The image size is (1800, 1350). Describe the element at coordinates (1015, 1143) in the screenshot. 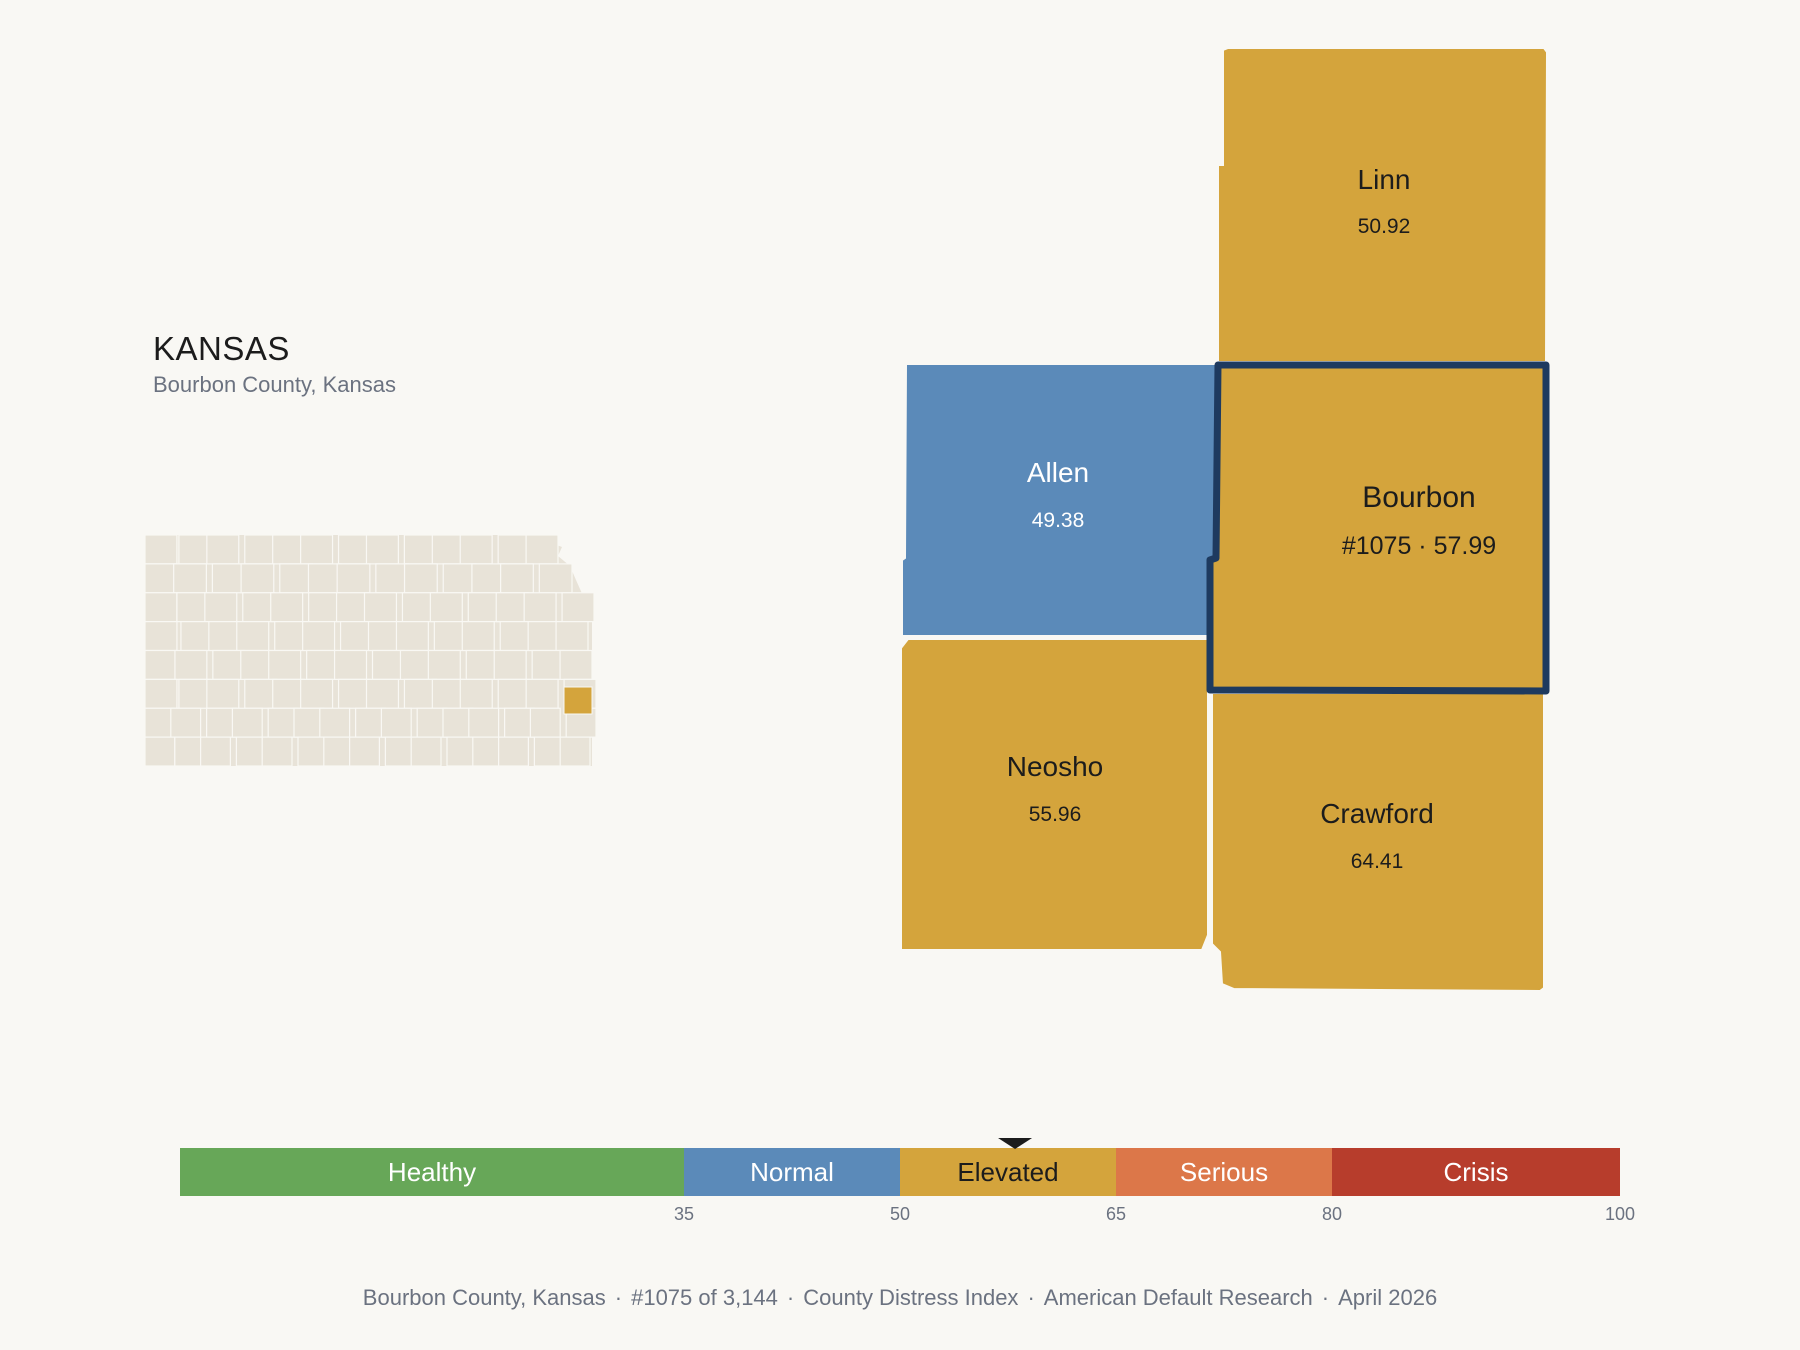

I see `scale-position-marker` at that location.